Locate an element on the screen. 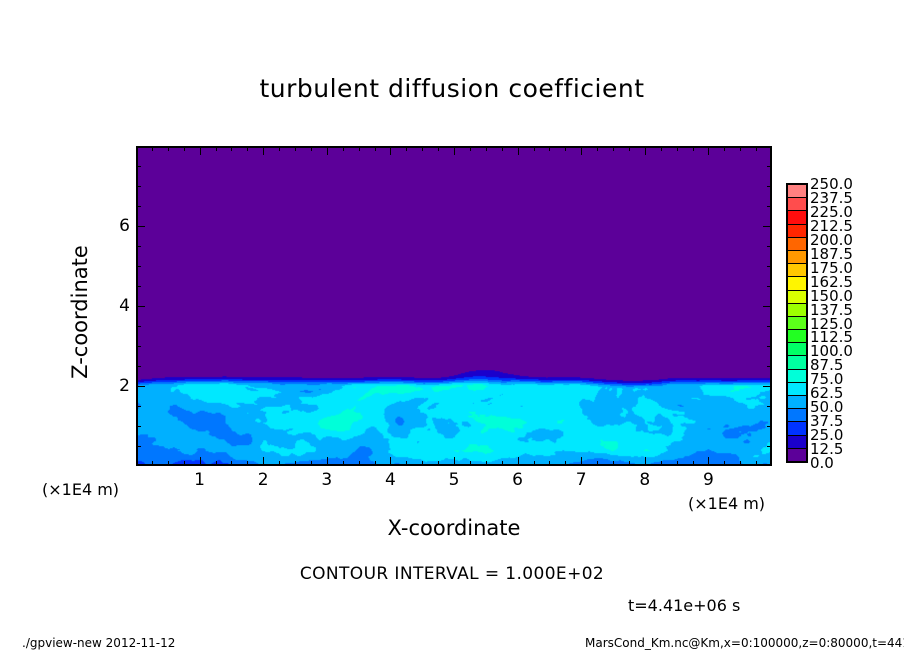 The height and width of the screenshot is (654, 904). time-label: t=4.41e+06 s is located at coordinates (684, 605).